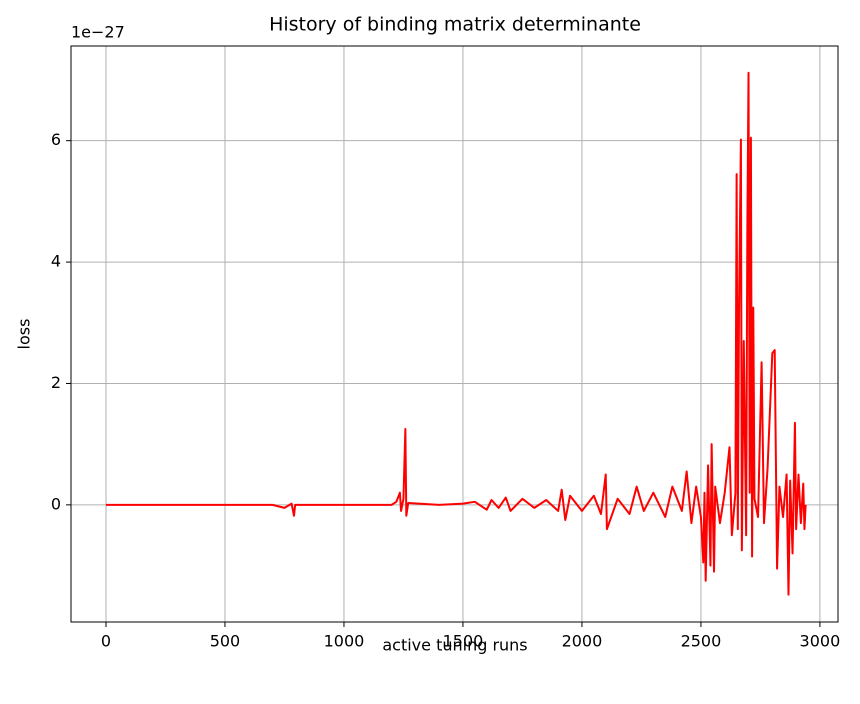 The height and width of the screenshot is (704, 860). What do you see at coordinates (225, 641) in the screenshot?
I see `x-tick-label: 500` at bounding box center [225, 641].